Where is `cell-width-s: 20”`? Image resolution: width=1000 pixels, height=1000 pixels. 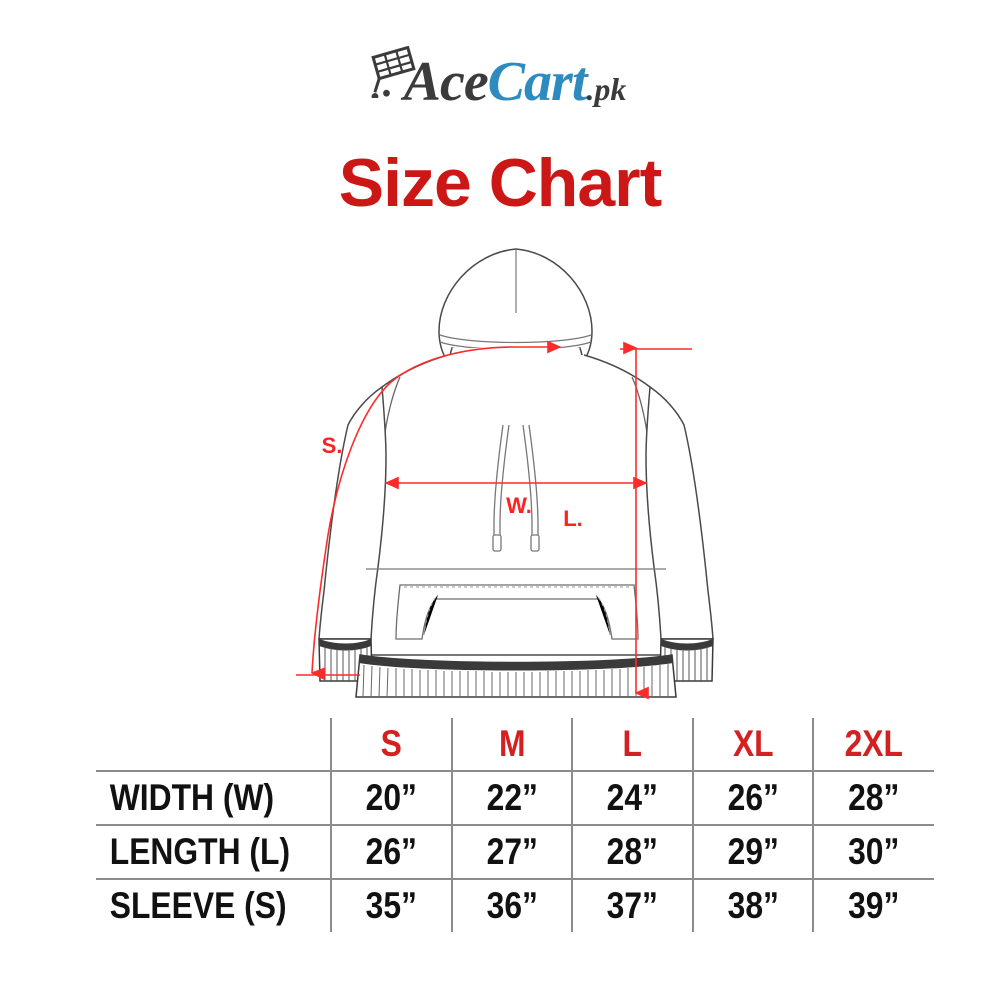
cell-width-s: 20” is located at coordinates (391, 798).